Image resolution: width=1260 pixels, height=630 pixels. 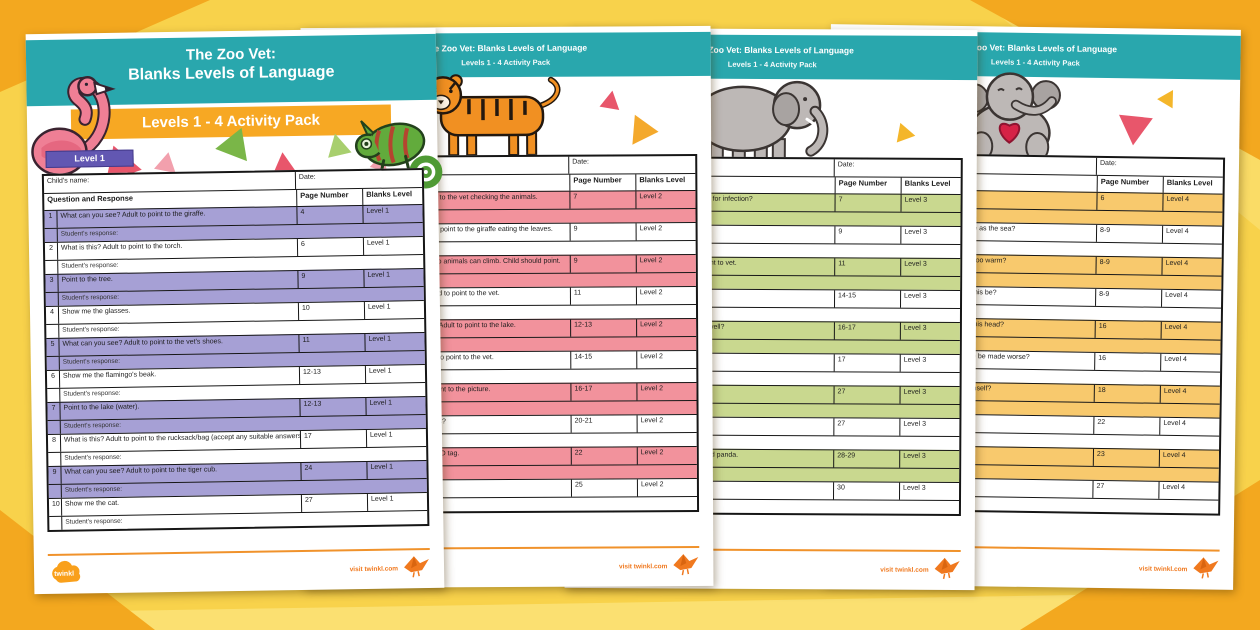 I want to click on page-number-value: 20-21, so click(x=603, y=424).